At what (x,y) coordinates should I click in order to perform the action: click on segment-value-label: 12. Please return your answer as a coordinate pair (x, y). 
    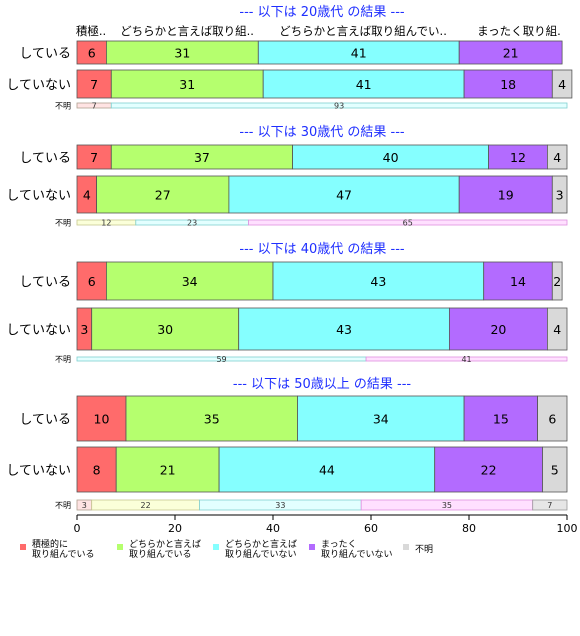
    Looking at the image, I should click on (518, 157).